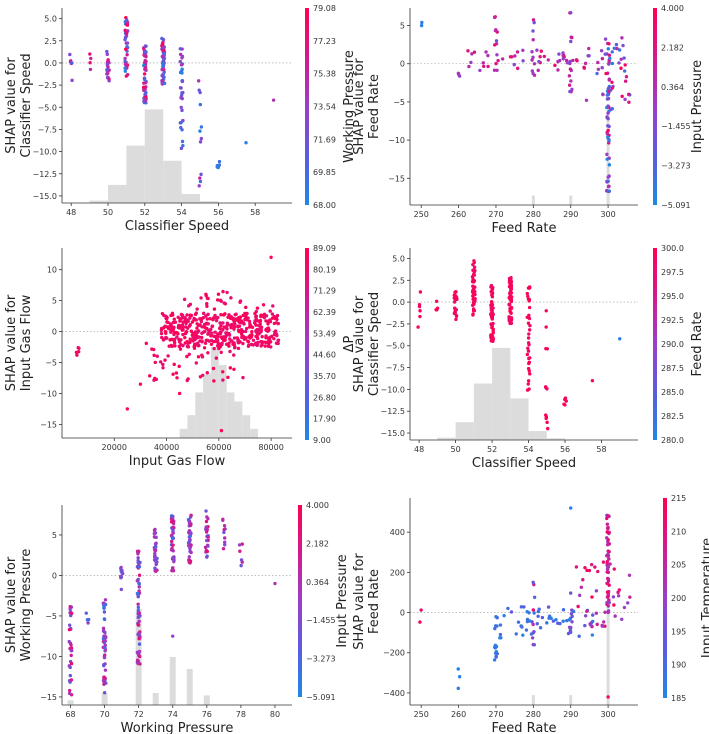  What do you see at coordinates (324, 205) in the screenshot?
I see `colorbar-tick-label: 68.00` at bounding box center [324, 205].